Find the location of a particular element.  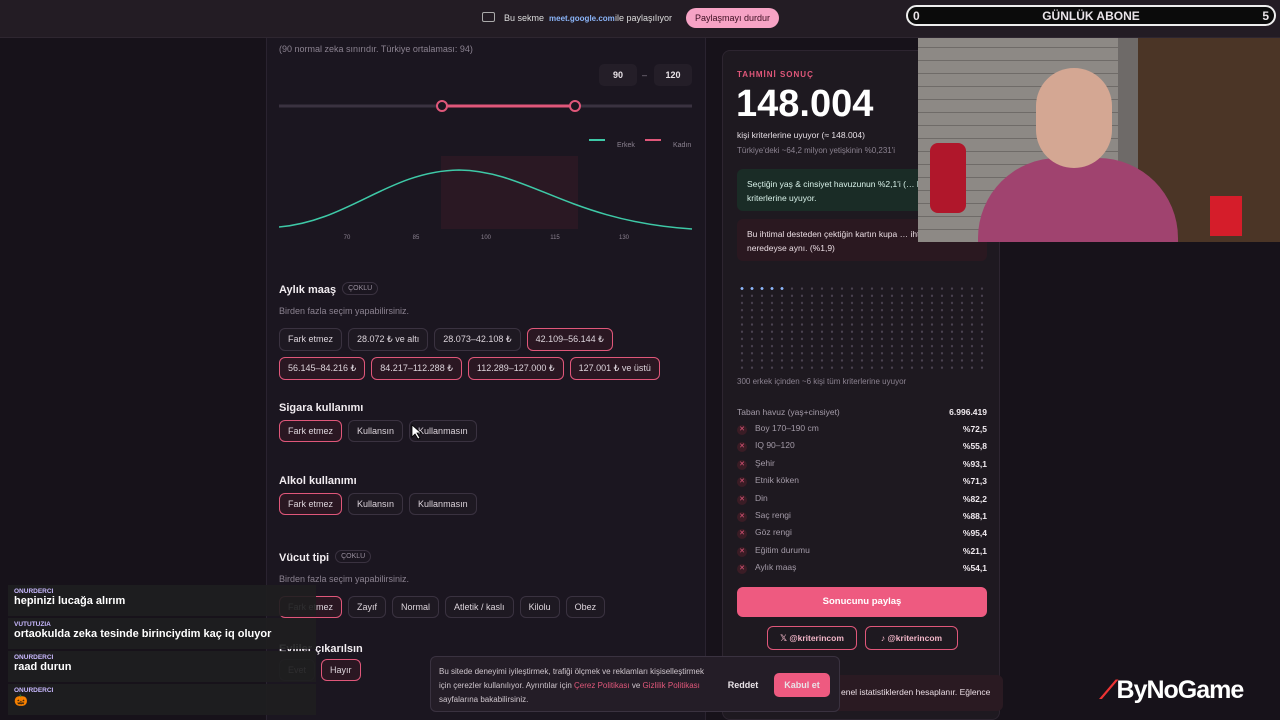

axis-label: 100 is located at coordinates (486, 238).